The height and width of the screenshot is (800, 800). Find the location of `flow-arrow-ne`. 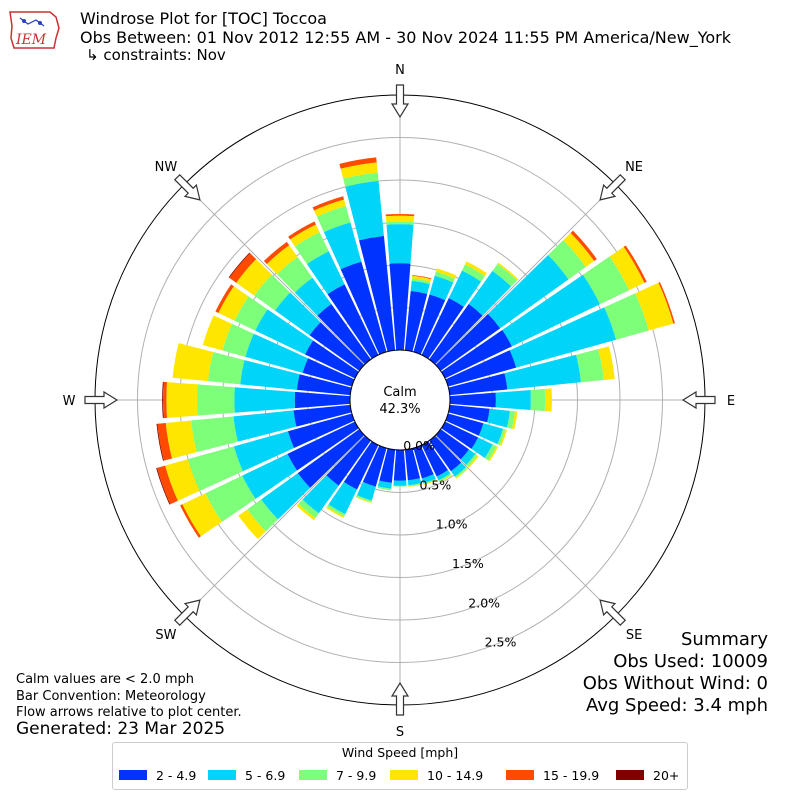

flow-arrow-ne is located at coordinates (613, 187).